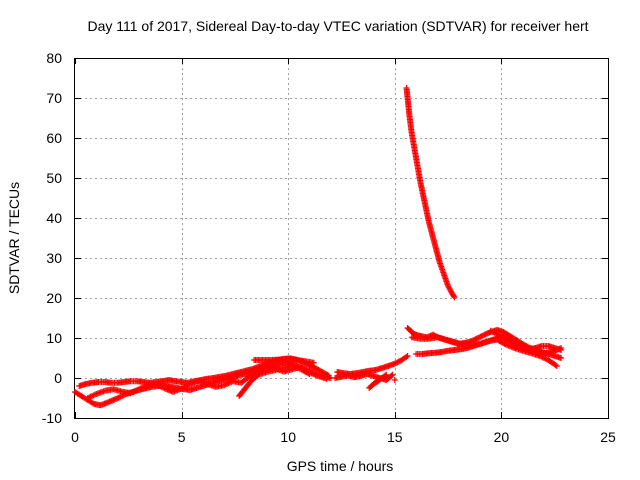  I want to click on y-tick-label: 0, so click(58, 378).